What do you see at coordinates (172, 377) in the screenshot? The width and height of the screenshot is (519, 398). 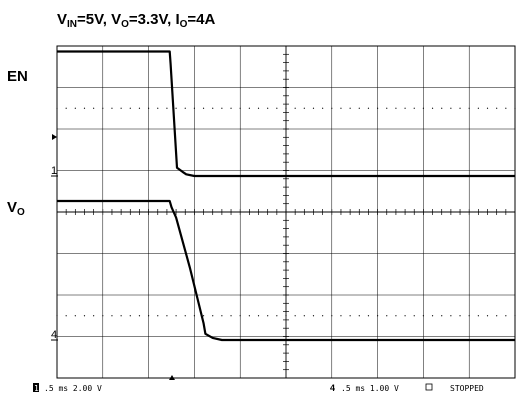 I see `trigger-position-arrow` at bounding box center [172, 377].